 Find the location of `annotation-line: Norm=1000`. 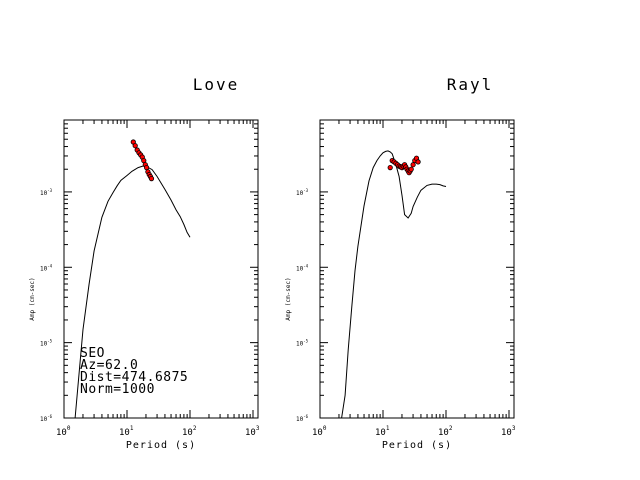

annotation-line: Norm=1000 is located at coordinates (117, 389).